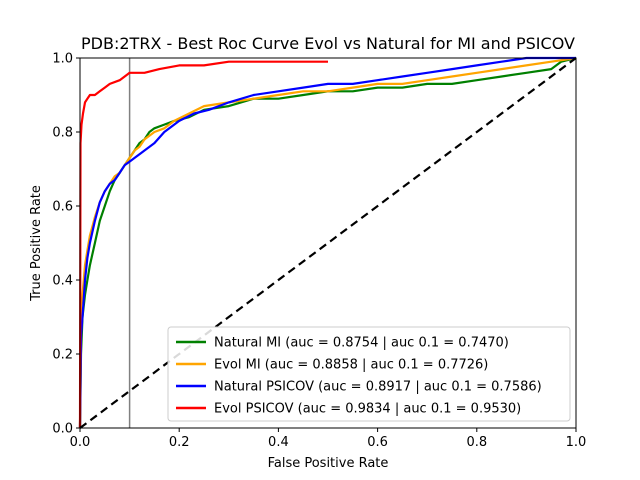  I want to click on y-tick-label: 0.6, so click(62, 207).